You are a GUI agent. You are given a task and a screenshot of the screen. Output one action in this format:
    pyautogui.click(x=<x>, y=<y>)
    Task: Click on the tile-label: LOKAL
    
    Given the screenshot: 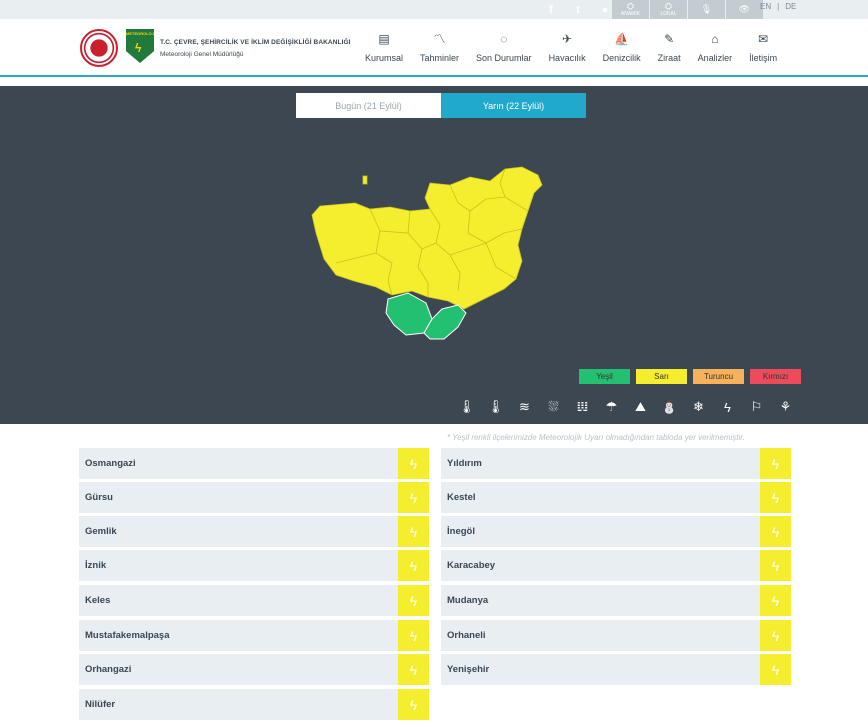 What is the action you would take?
    pyautogui.click(x=668, y=14)
    